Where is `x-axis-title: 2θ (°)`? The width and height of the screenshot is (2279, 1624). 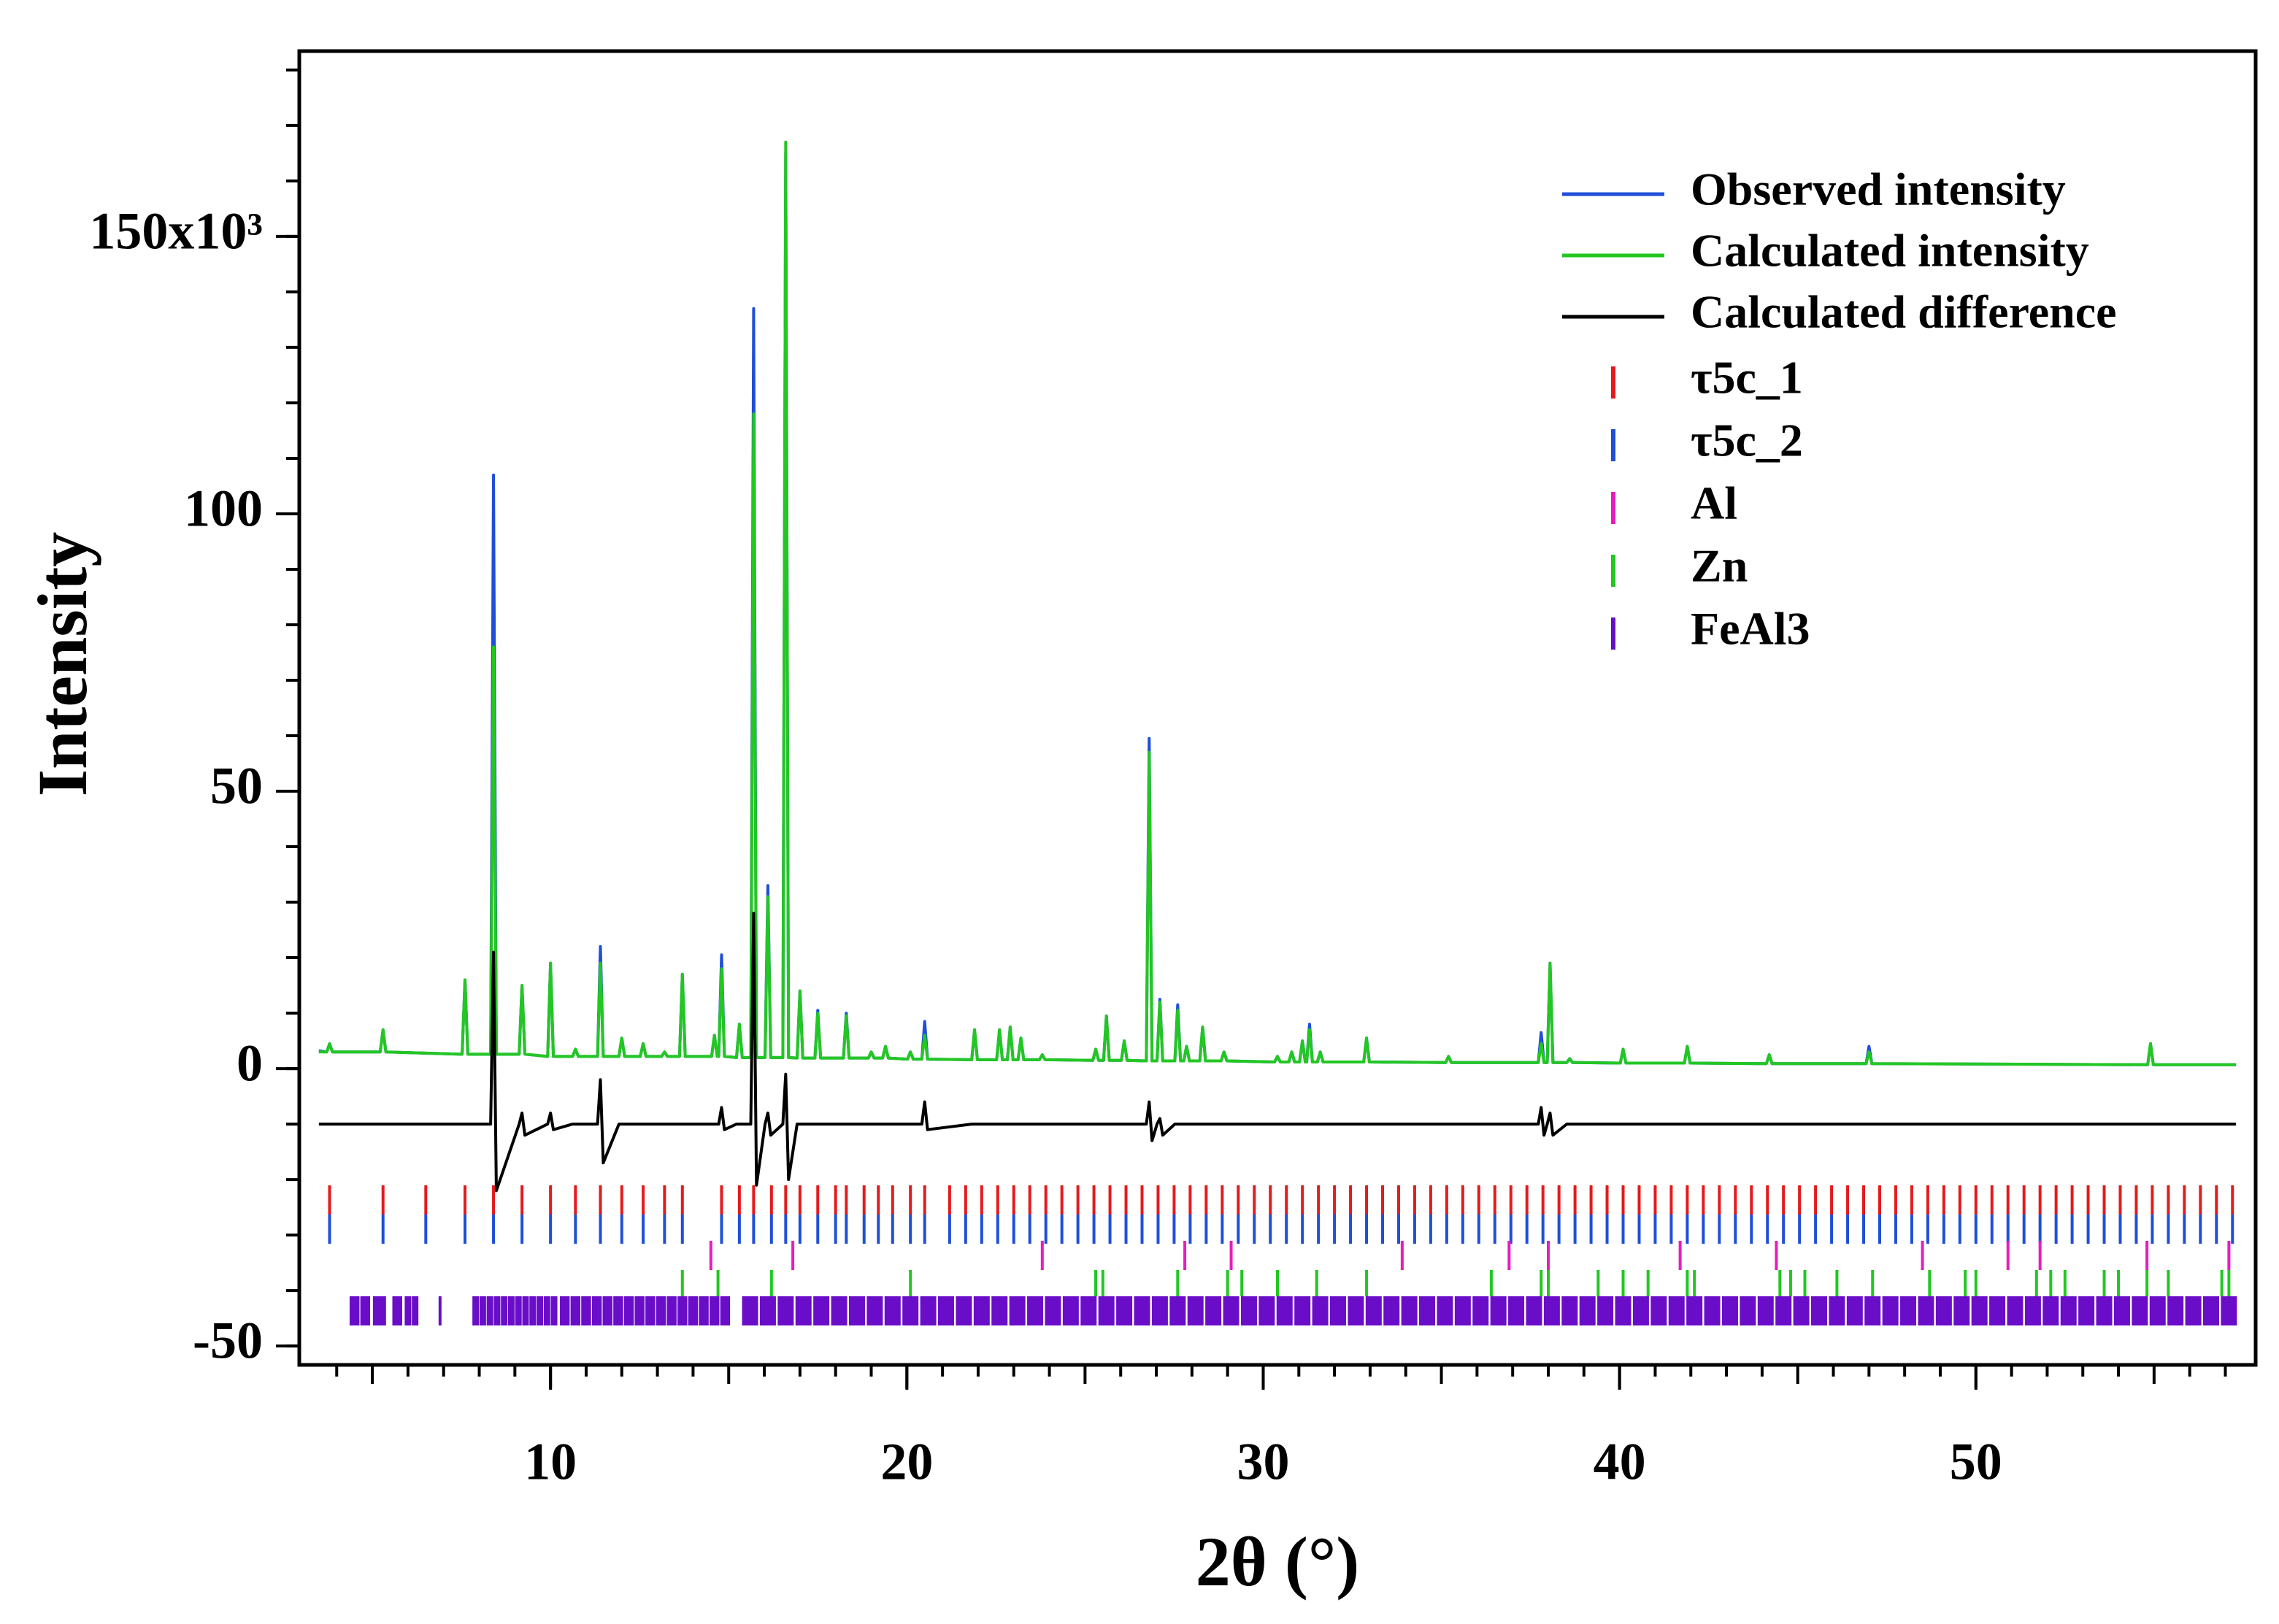 x-axis-title: 2θ (°) is located at coordinates (1277, 1562).